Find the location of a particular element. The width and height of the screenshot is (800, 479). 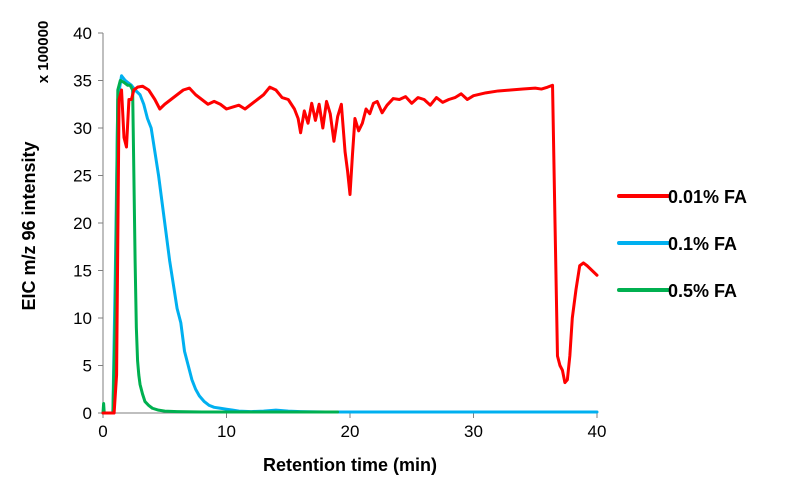

legend-label-1: 0.1% FA is located at coordinates (702, 244).